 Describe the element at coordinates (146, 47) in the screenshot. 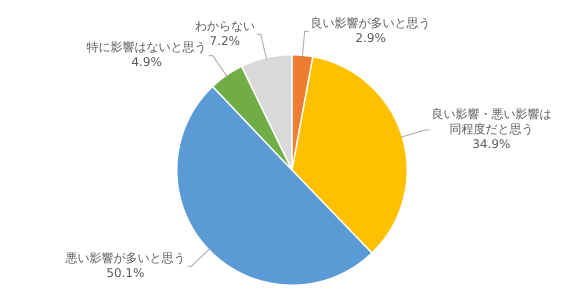

I see `slice-label: 特に影響はないと思う` at that location.